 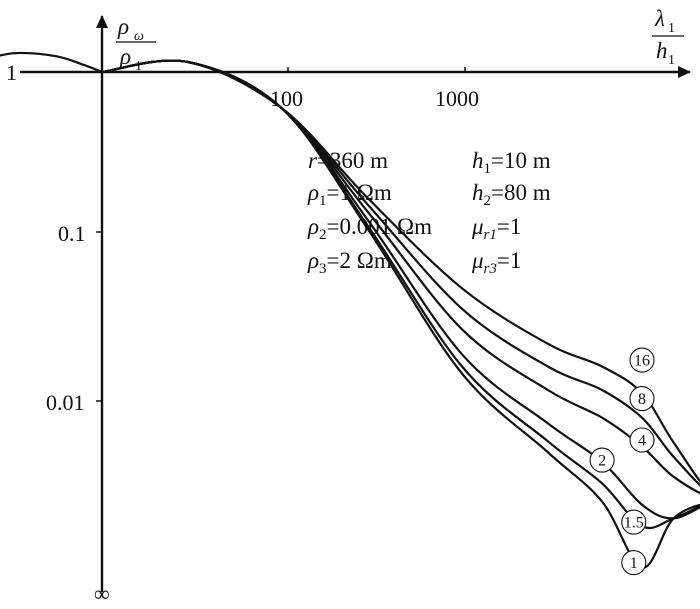 I want to click on y-label-denominator: ρ, so click(x=125, y=56).